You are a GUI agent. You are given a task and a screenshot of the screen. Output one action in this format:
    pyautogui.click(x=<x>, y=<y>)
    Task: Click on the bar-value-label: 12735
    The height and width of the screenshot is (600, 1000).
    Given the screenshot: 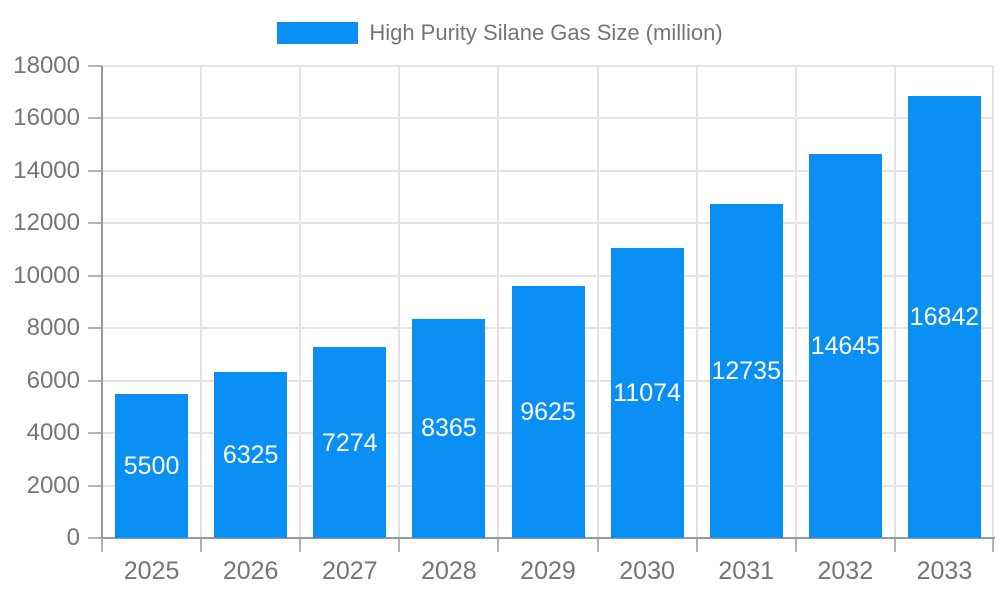 What is the action you would take?
    pyautogui.click(x=746, y=371)
    